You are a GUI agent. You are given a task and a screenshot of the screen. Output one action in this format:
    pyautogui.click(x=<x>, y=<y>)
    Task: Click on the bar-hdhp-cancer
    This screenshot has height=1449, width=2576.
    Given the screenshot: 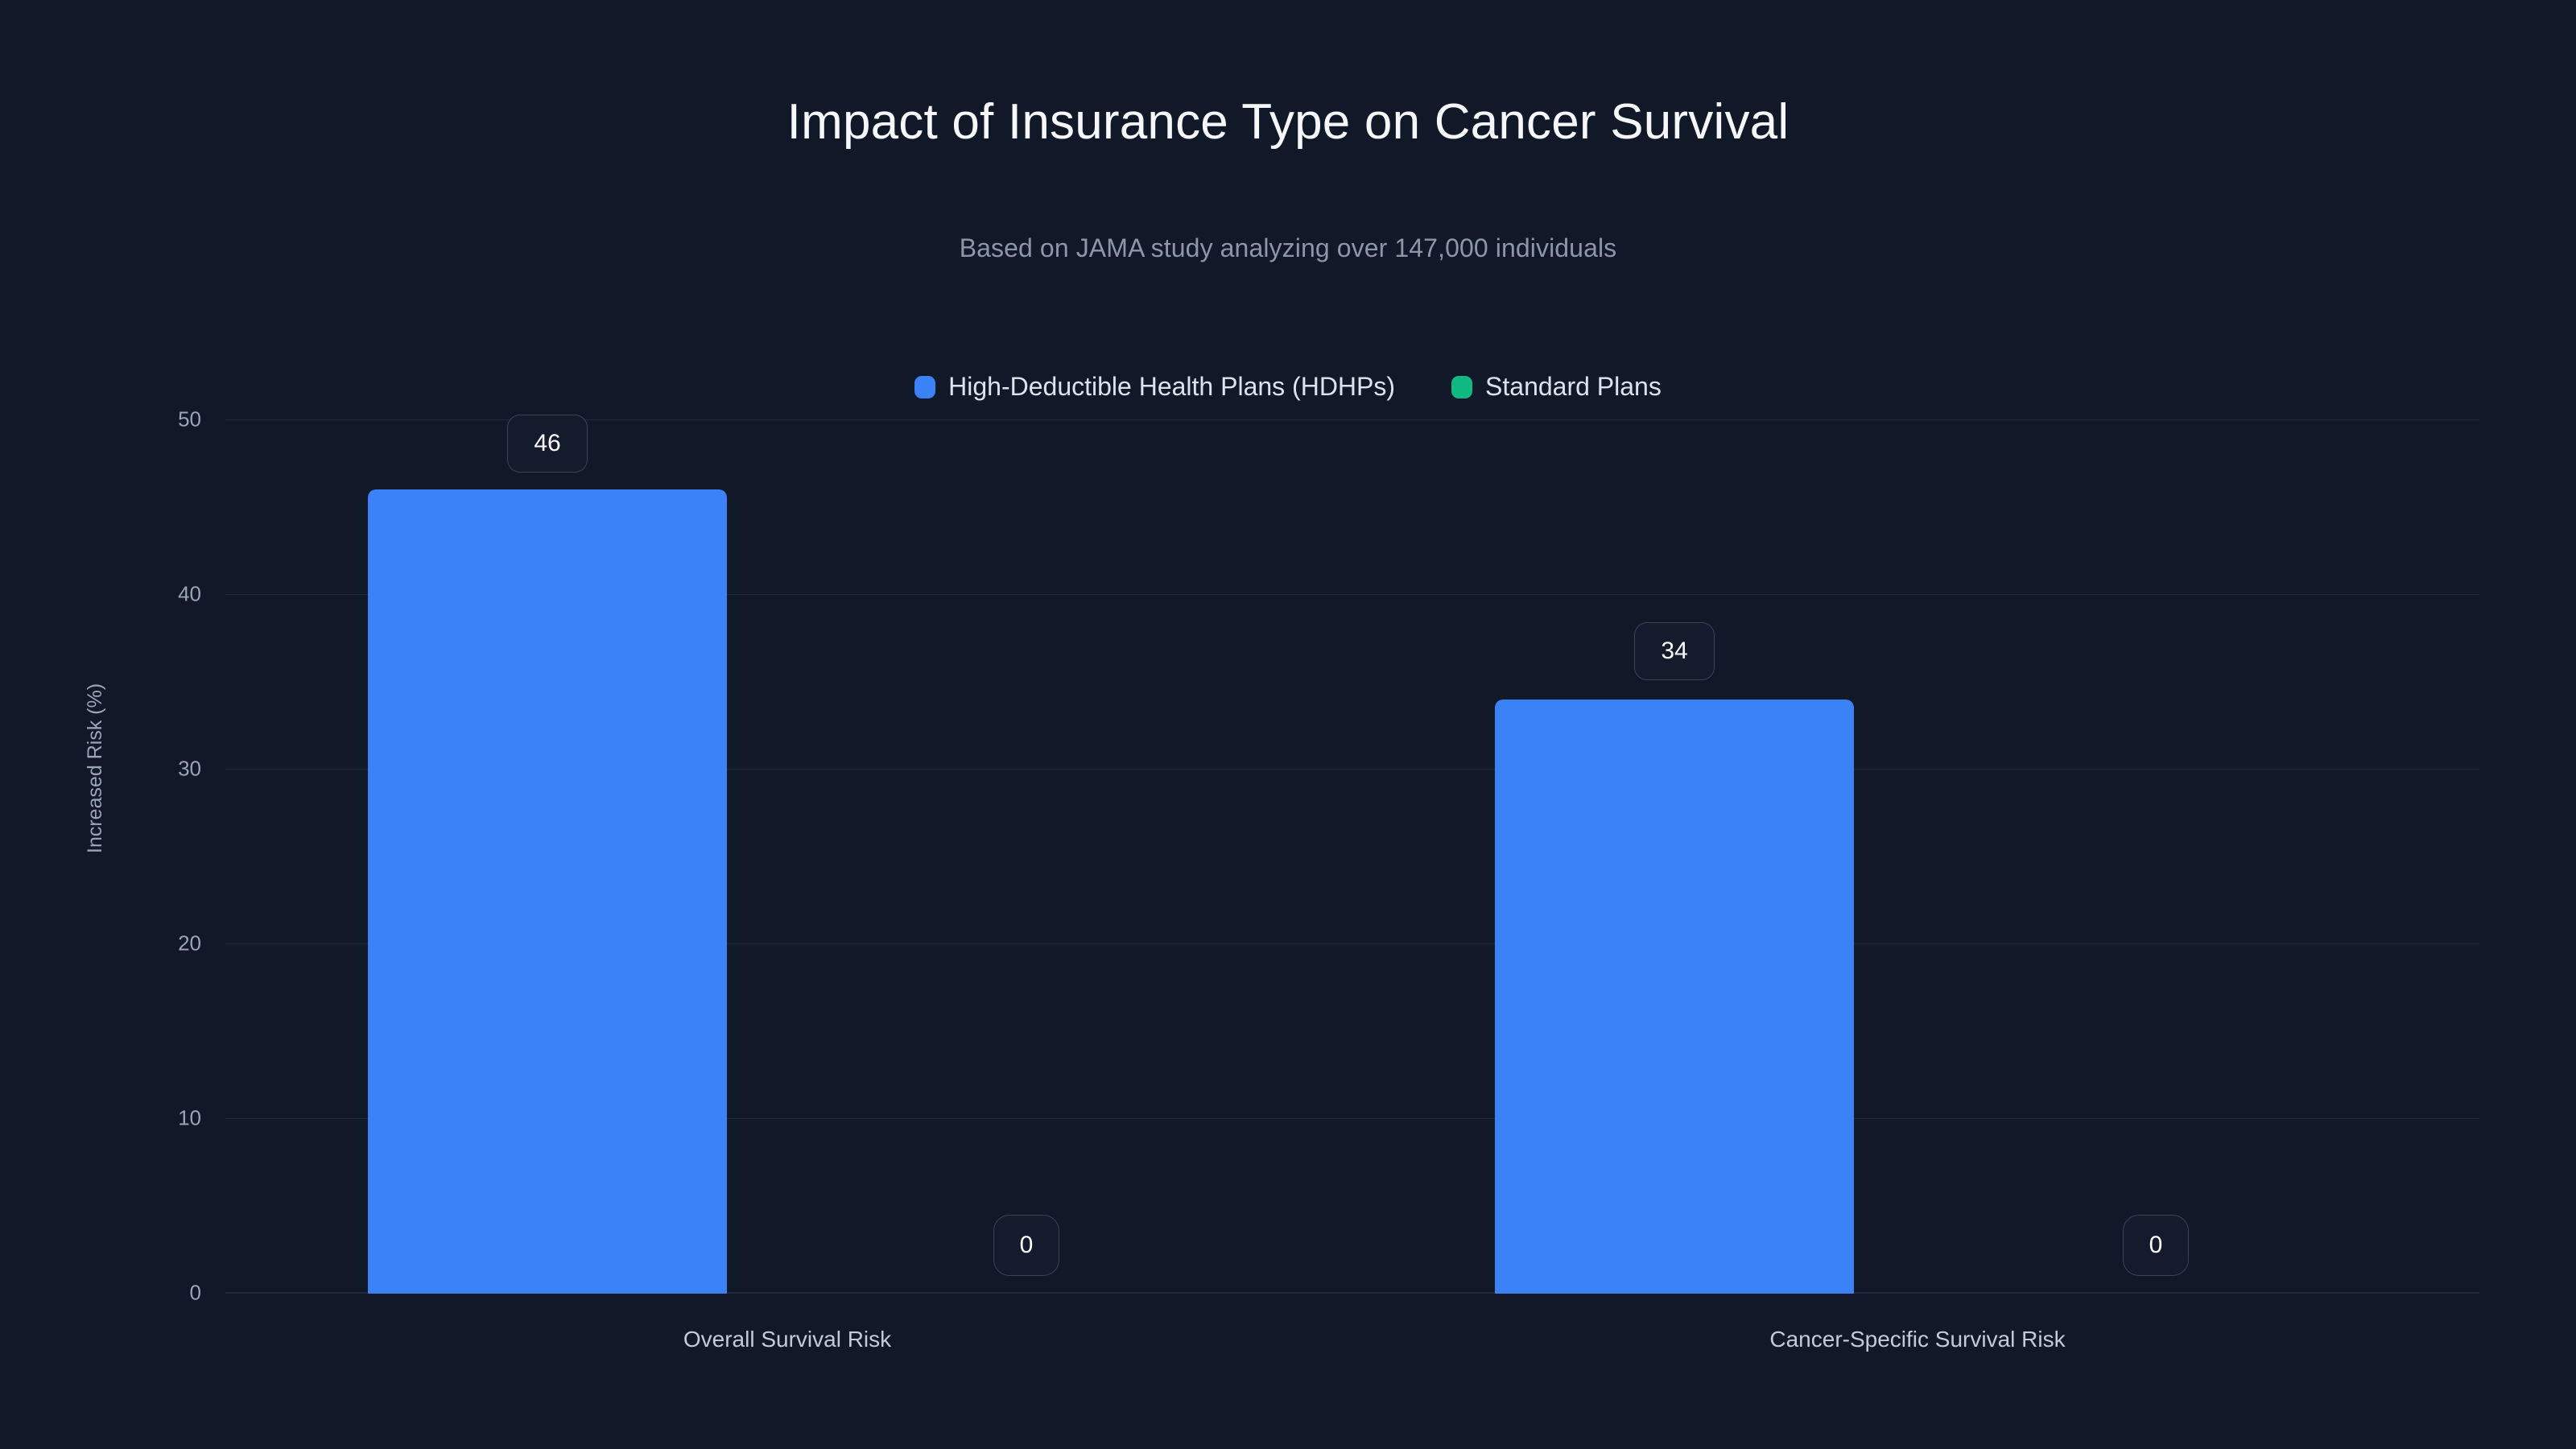 What is the action you would take?
    pyautogui.click(x=1674, y=996)
    